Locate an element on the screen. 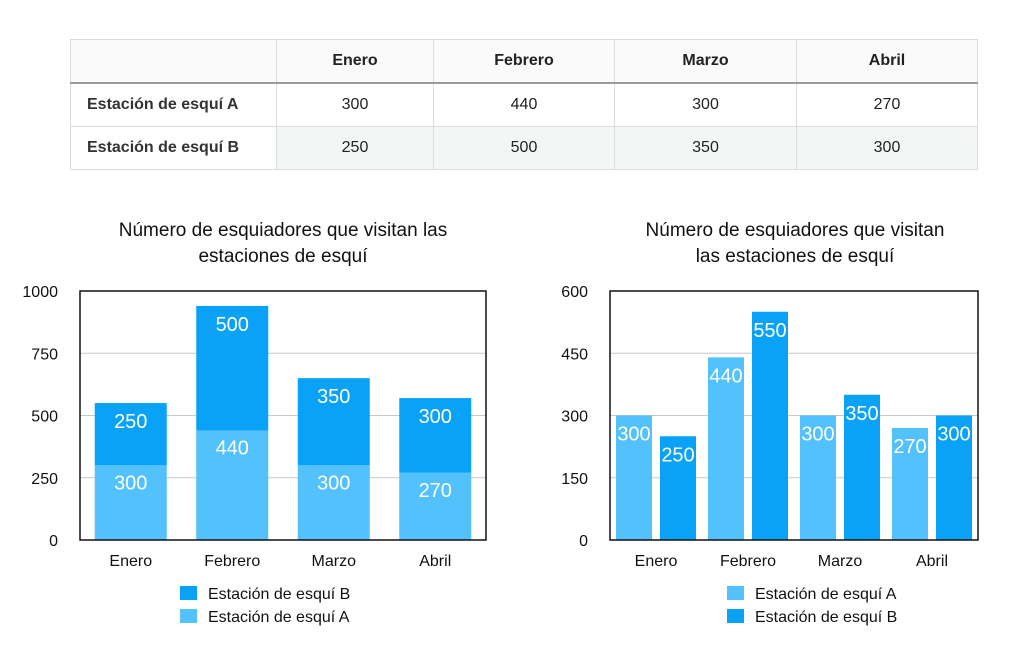  chart-title: Número de esquiadores que visitan is located at coordinates (795, 230).